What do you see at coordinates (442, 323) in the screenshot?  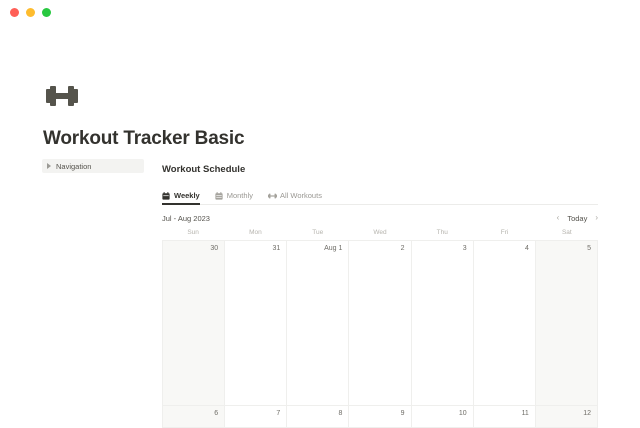 I see `calendar-day-cell: 3` at bounding box center [442, 323].